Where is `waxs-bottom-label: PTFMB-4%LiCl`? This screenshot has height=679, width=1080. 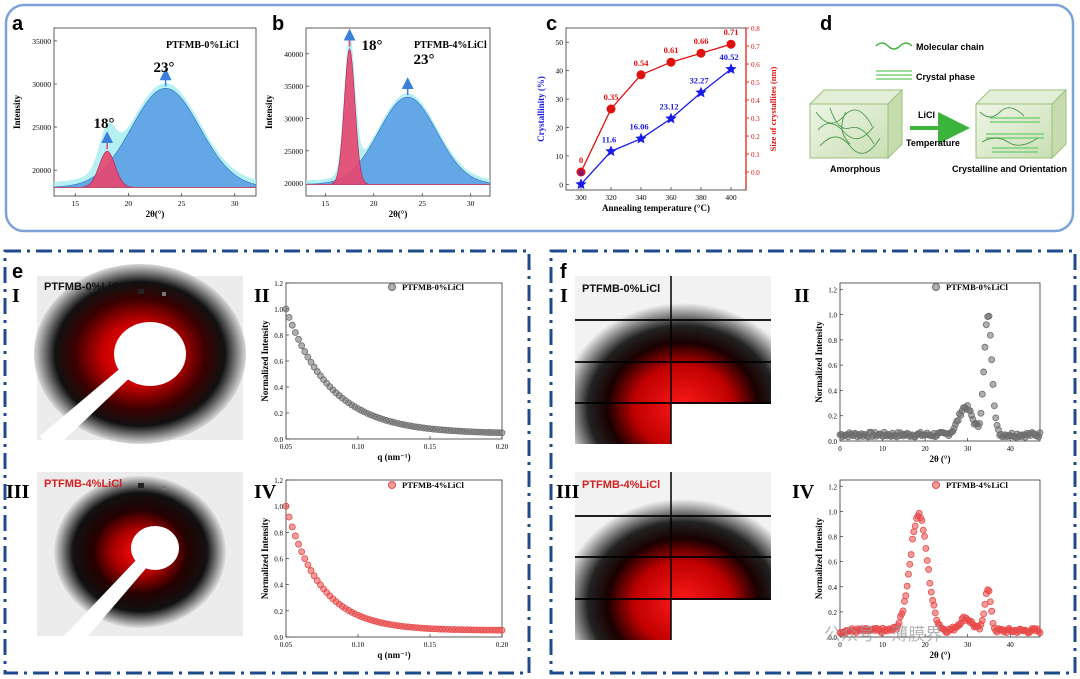 waxs-bottom-label: PTFMB-4%LiCl is located at coordinates (621, 485).